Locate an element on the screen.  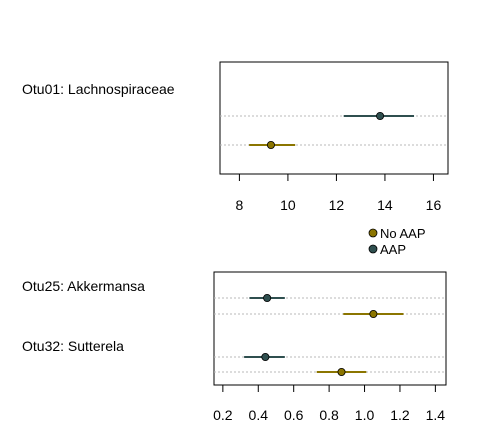
legend-label-aap: AAP is located at coordinates (393, 249).